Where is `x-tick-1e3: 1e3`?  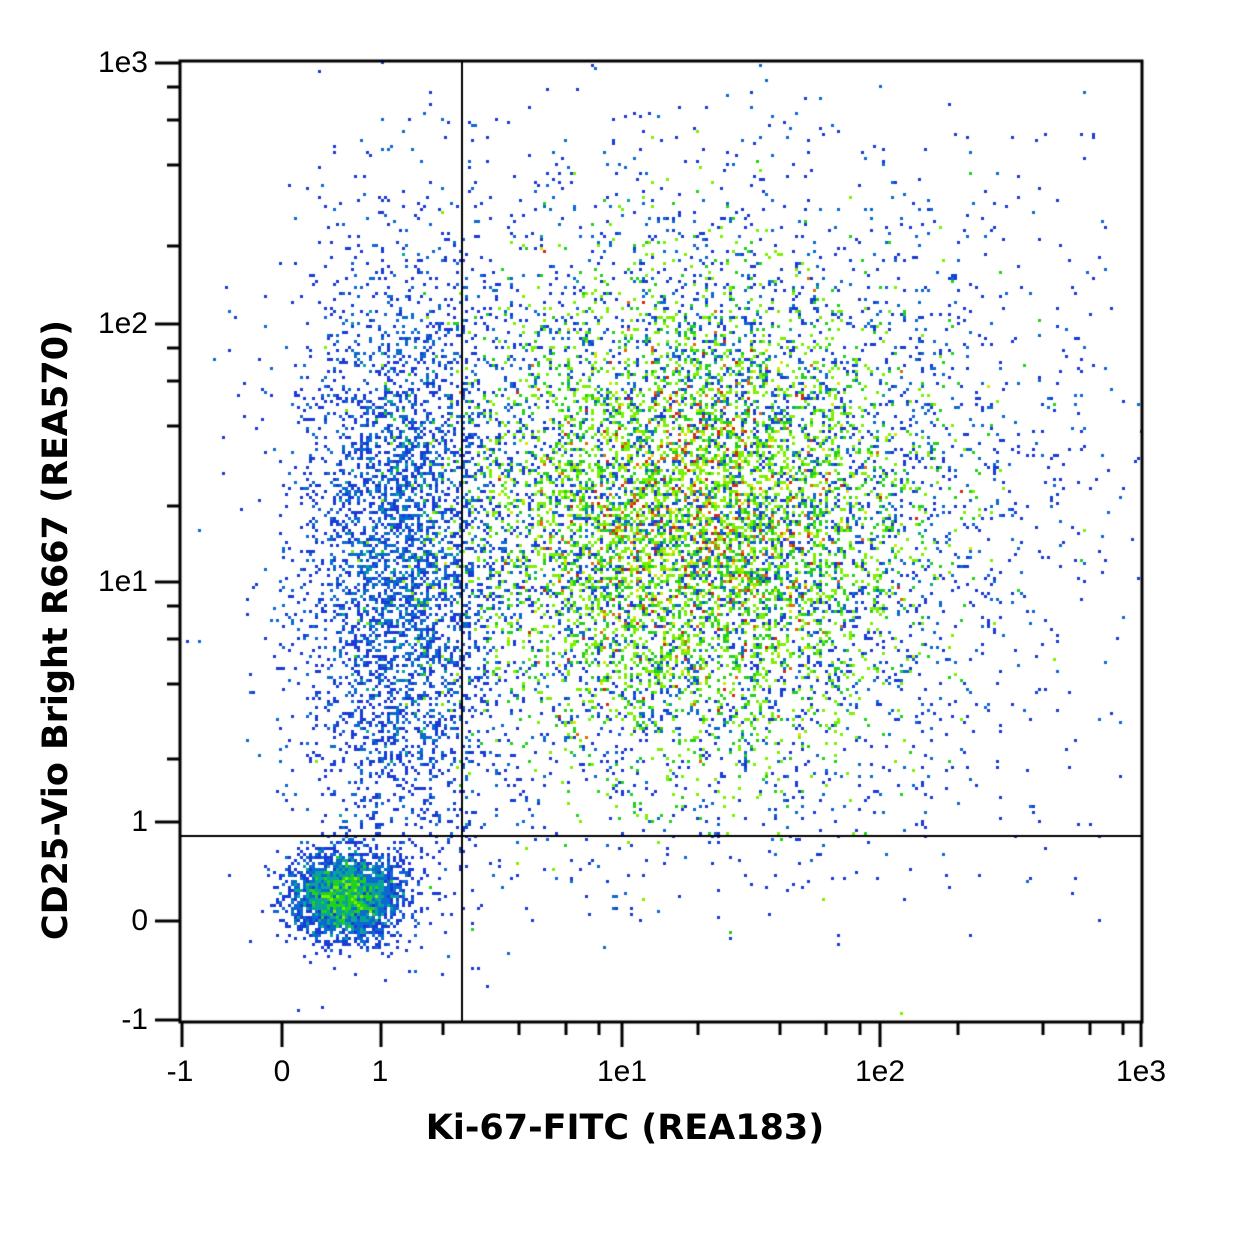 x-tick-1e3: 1e3 is located at coordinates (1141, 1071).